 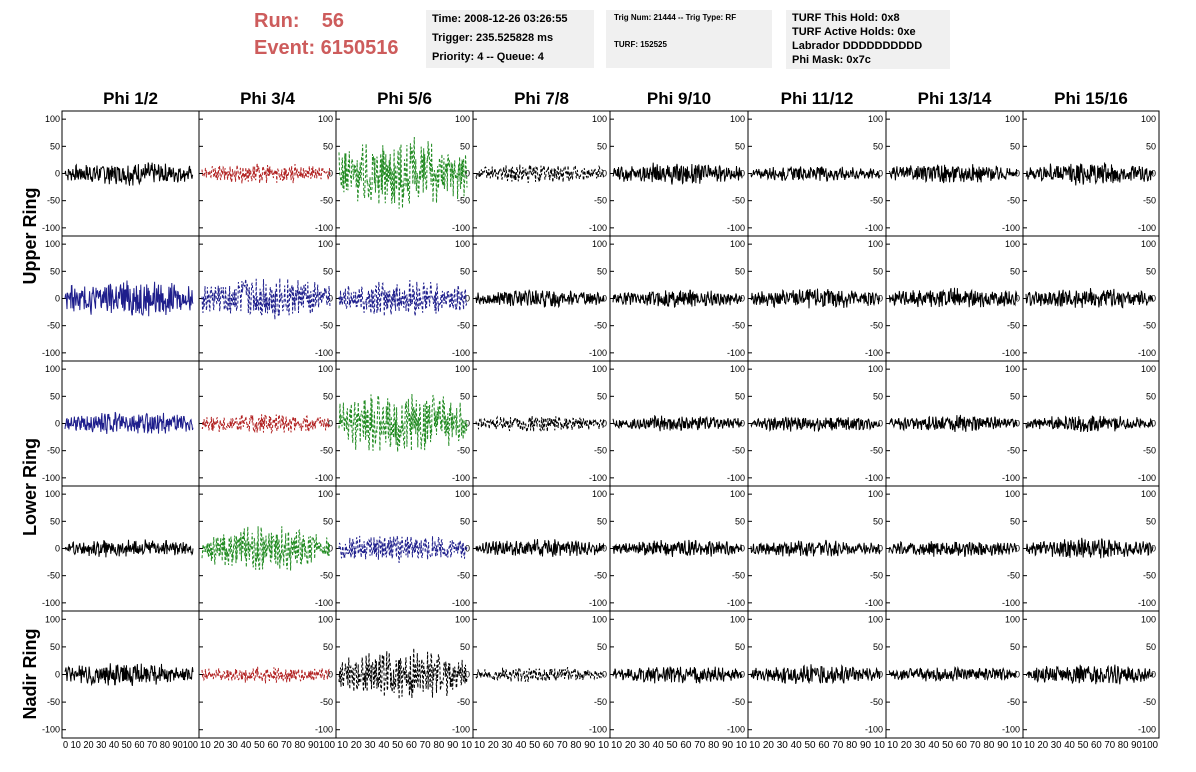 What do you see at coordinates (30, 236) in the screenshot?
I see `ring-label: Upper Ring` at bounding box center [30, 236].